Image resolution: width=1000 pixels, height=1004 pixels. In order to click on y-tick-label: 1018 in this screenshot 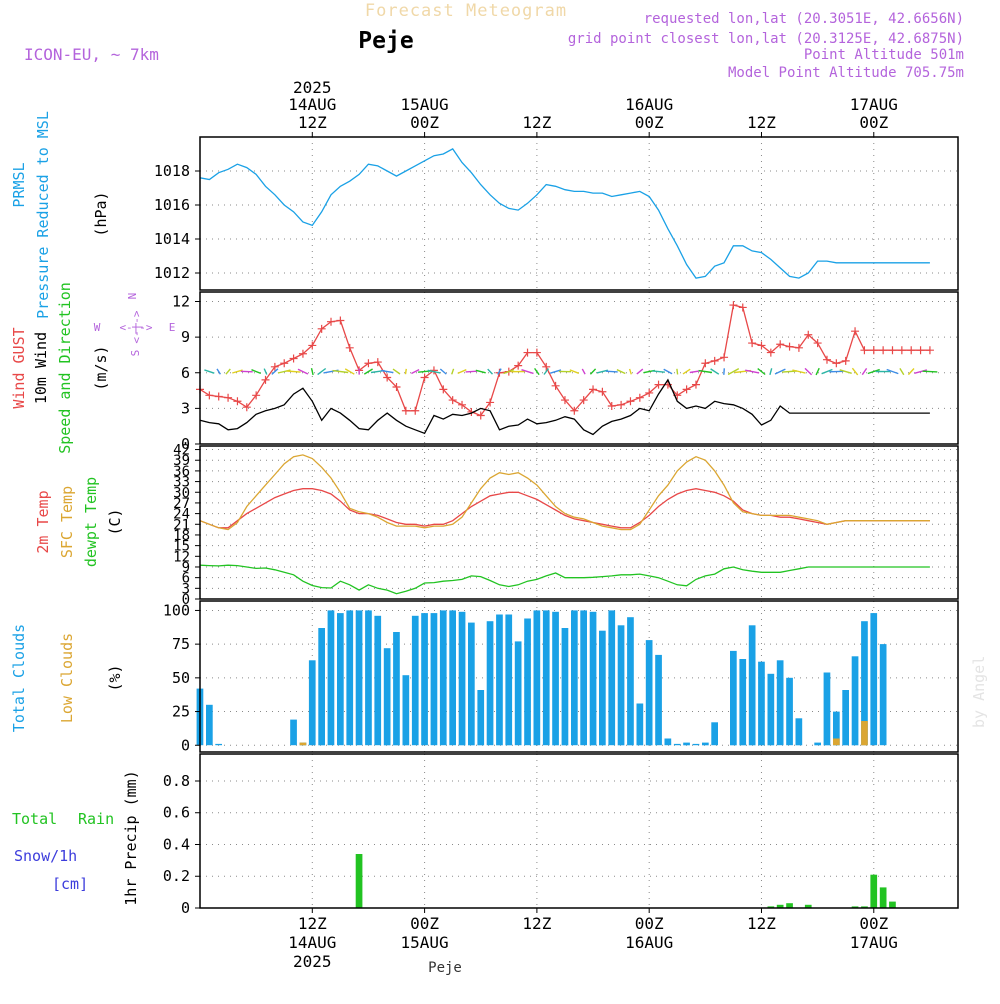, I will do `click(172, 171)`.